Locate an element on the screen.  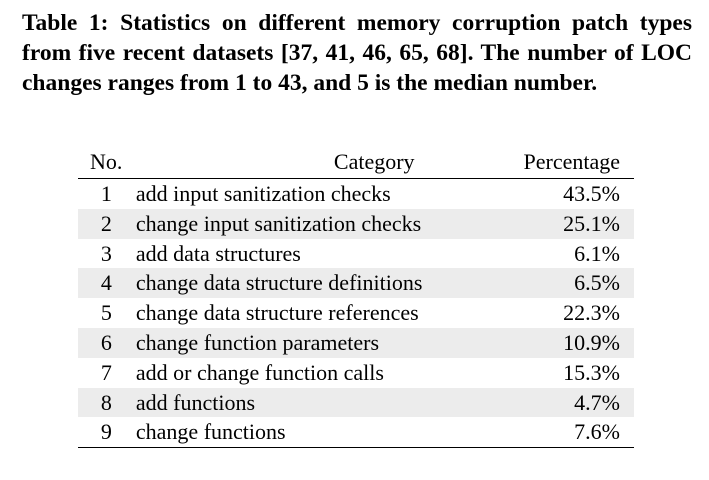
table-row: 5 change data structure references 22.3% is located at coordinates (356, 313).